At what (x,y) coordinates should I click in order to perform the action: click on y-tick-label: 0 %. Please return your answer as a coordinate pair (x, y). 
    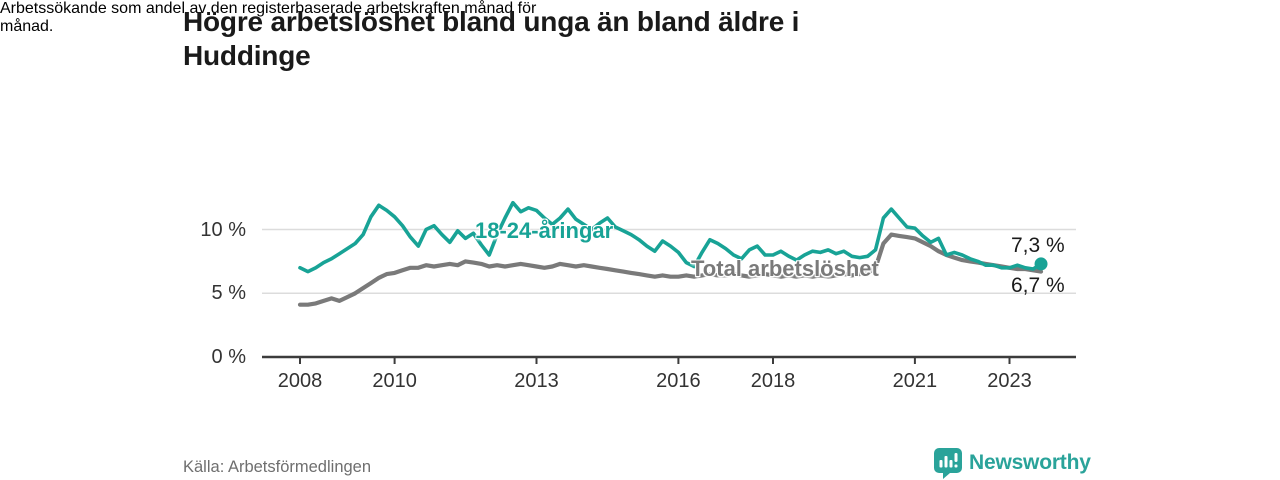
    Looking at the image, I should click on (228, 357).